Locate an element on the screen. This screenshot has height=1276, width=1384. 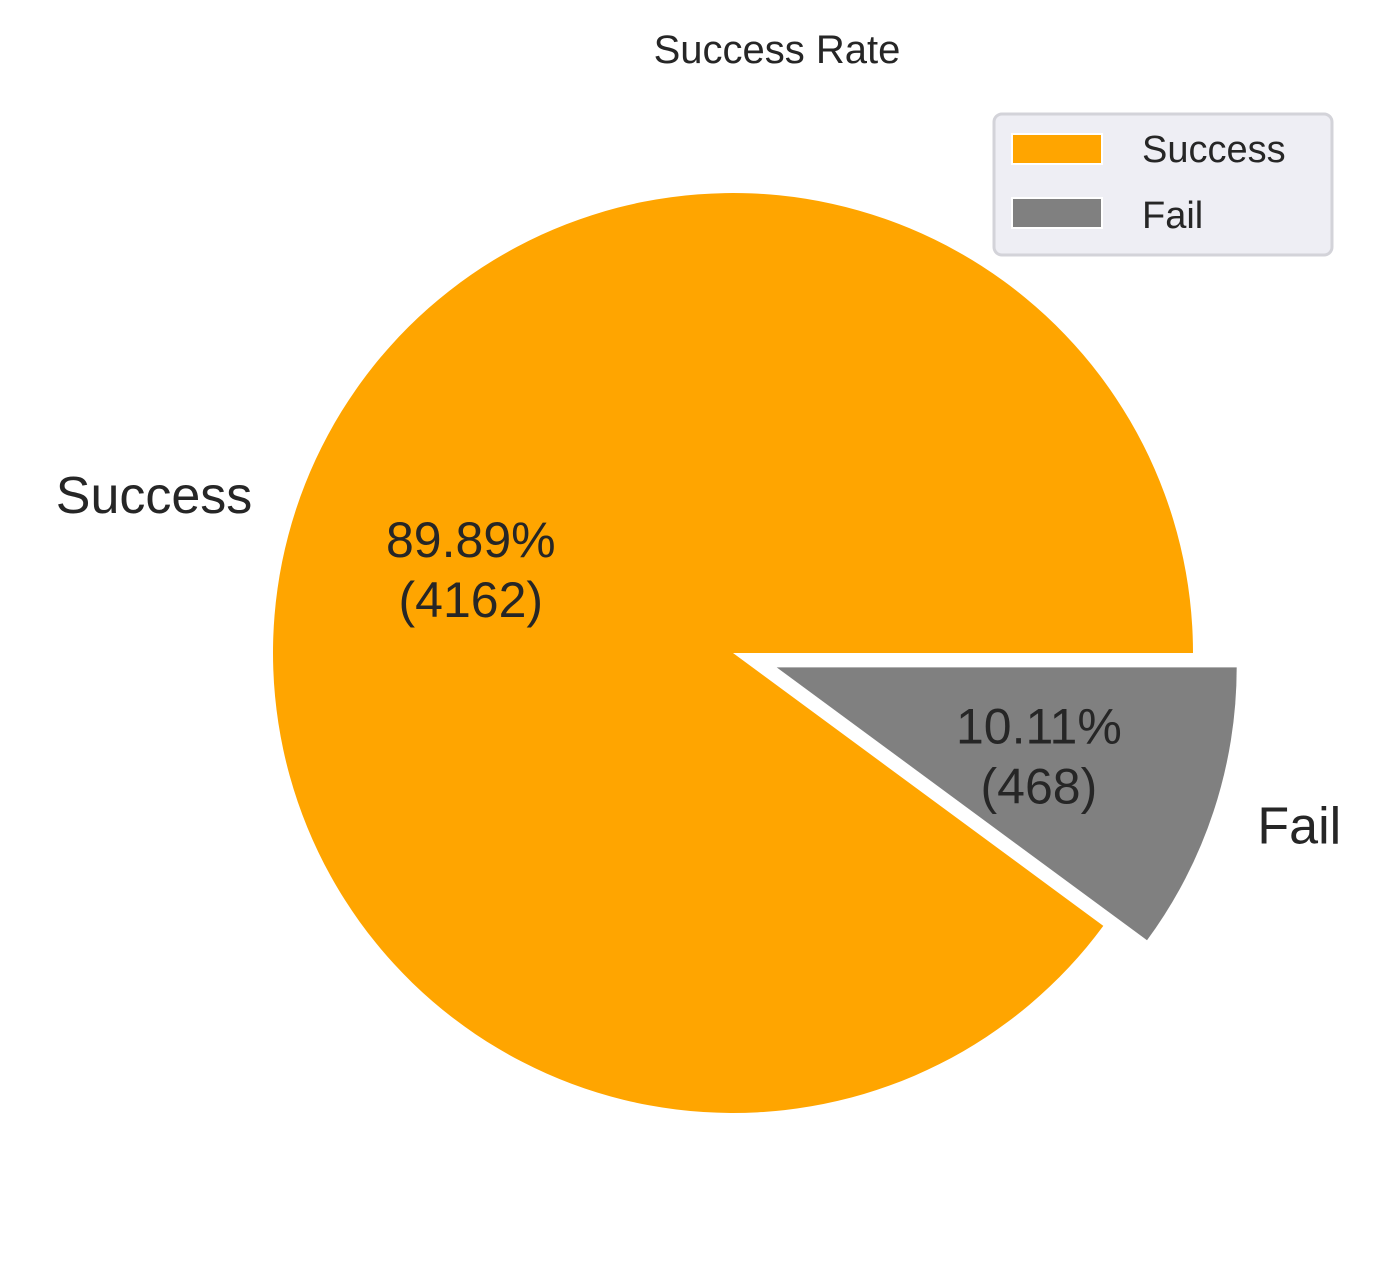
legend: Success Fail is located at coordinates (1163, 184).